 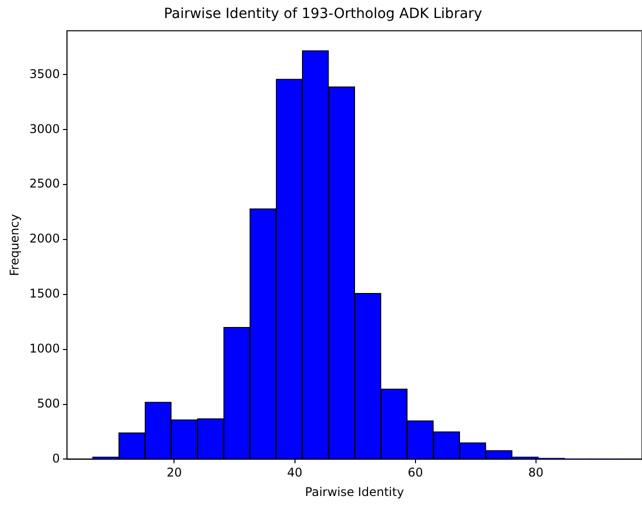 I want to click on y-tick-label: 500, so click(x=48, y=403).